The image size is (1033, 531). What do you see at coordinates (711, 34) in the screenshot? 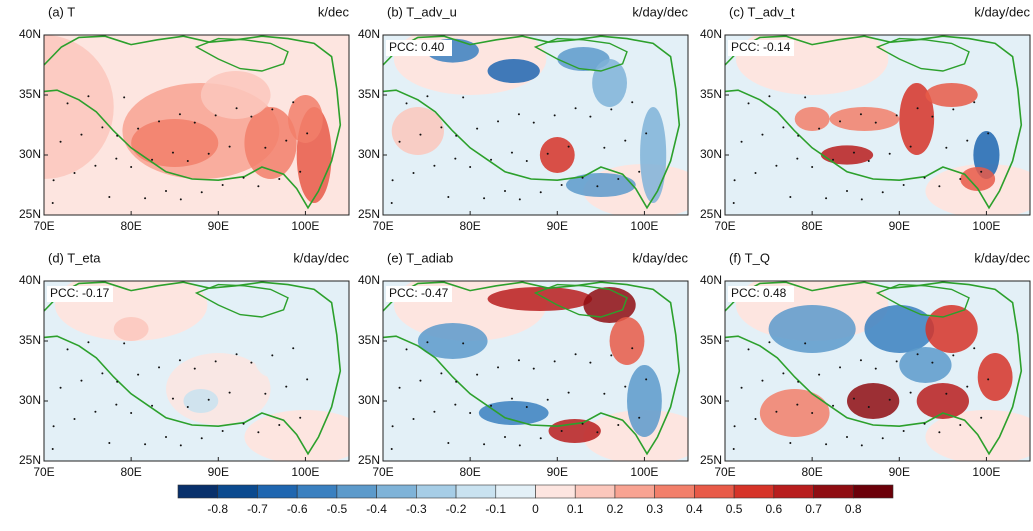
I see `lat-tick-label: 40N` at bounding box center [711, 34].